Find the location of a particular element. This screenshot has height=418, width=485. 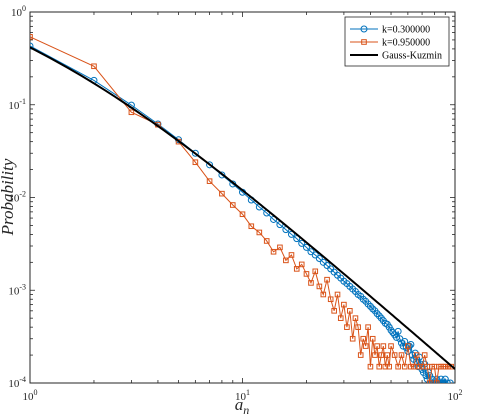

x-tick-label: 10¹ is located at coordinates (242, 395).